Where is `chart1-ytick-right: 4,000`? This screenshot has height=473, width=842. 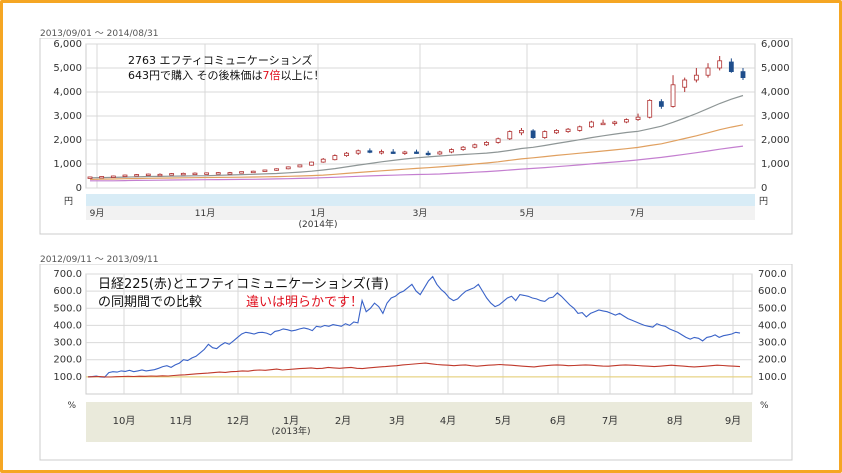 chart1-ytick-right: 4,000 is located at coordinates (775, 92).